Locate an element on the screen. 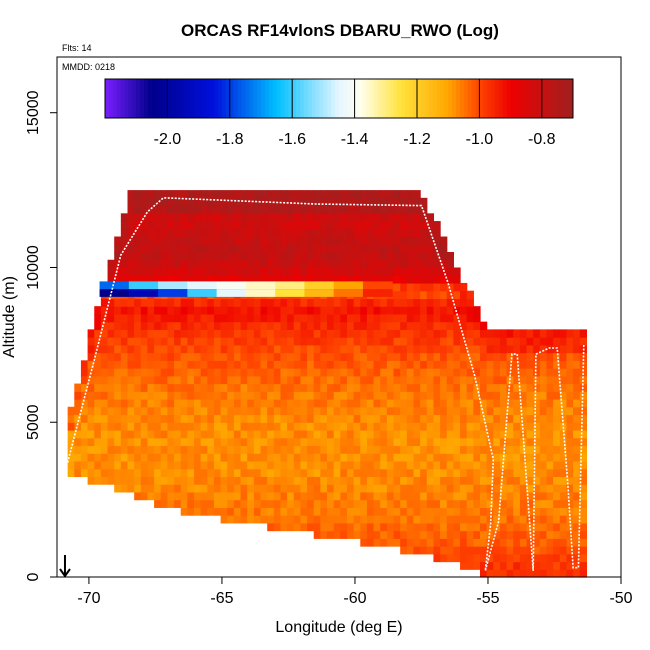 Image resolution: width=650 pixels, height=650 pixels. colorbar-tick-label: -1.6 is located at coordinates (292, 139).